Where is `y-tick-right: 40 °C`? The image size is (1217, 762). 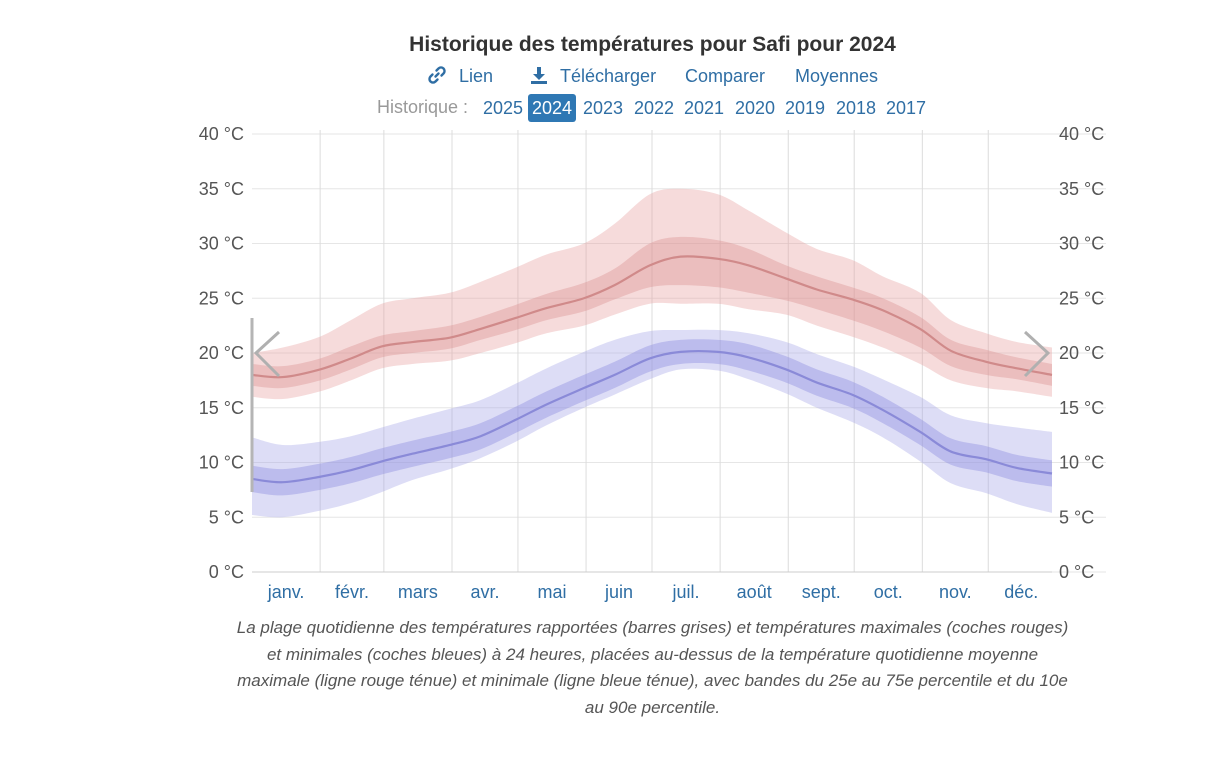 y-tick-right: 40 °C is located at coordinates (1081, 134).